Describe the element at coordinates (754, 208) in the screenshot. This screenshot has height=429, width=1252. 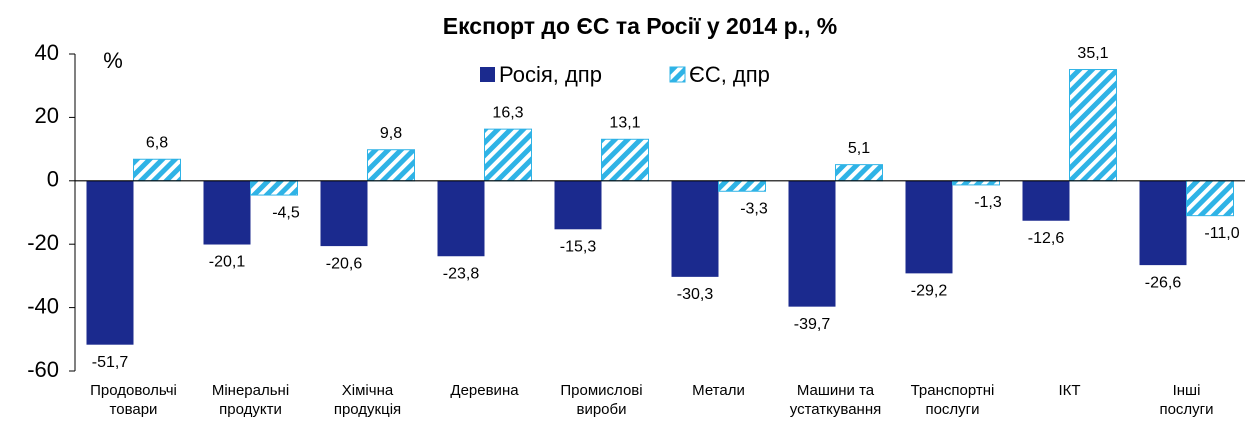
I see `data-label: -3,3` at that location.